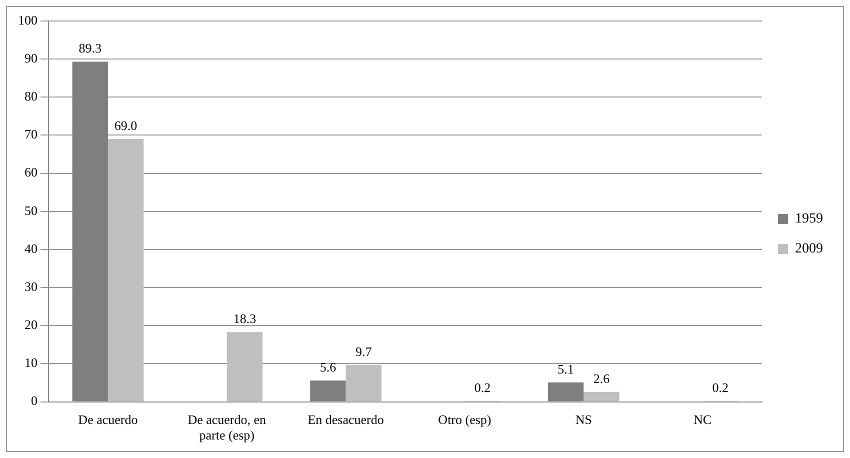 The width and height of the screenshot is (850, 458). Describe the element at coordinates (31, 286) in the screenshot. I see `y-tick-label: 30` at that location.